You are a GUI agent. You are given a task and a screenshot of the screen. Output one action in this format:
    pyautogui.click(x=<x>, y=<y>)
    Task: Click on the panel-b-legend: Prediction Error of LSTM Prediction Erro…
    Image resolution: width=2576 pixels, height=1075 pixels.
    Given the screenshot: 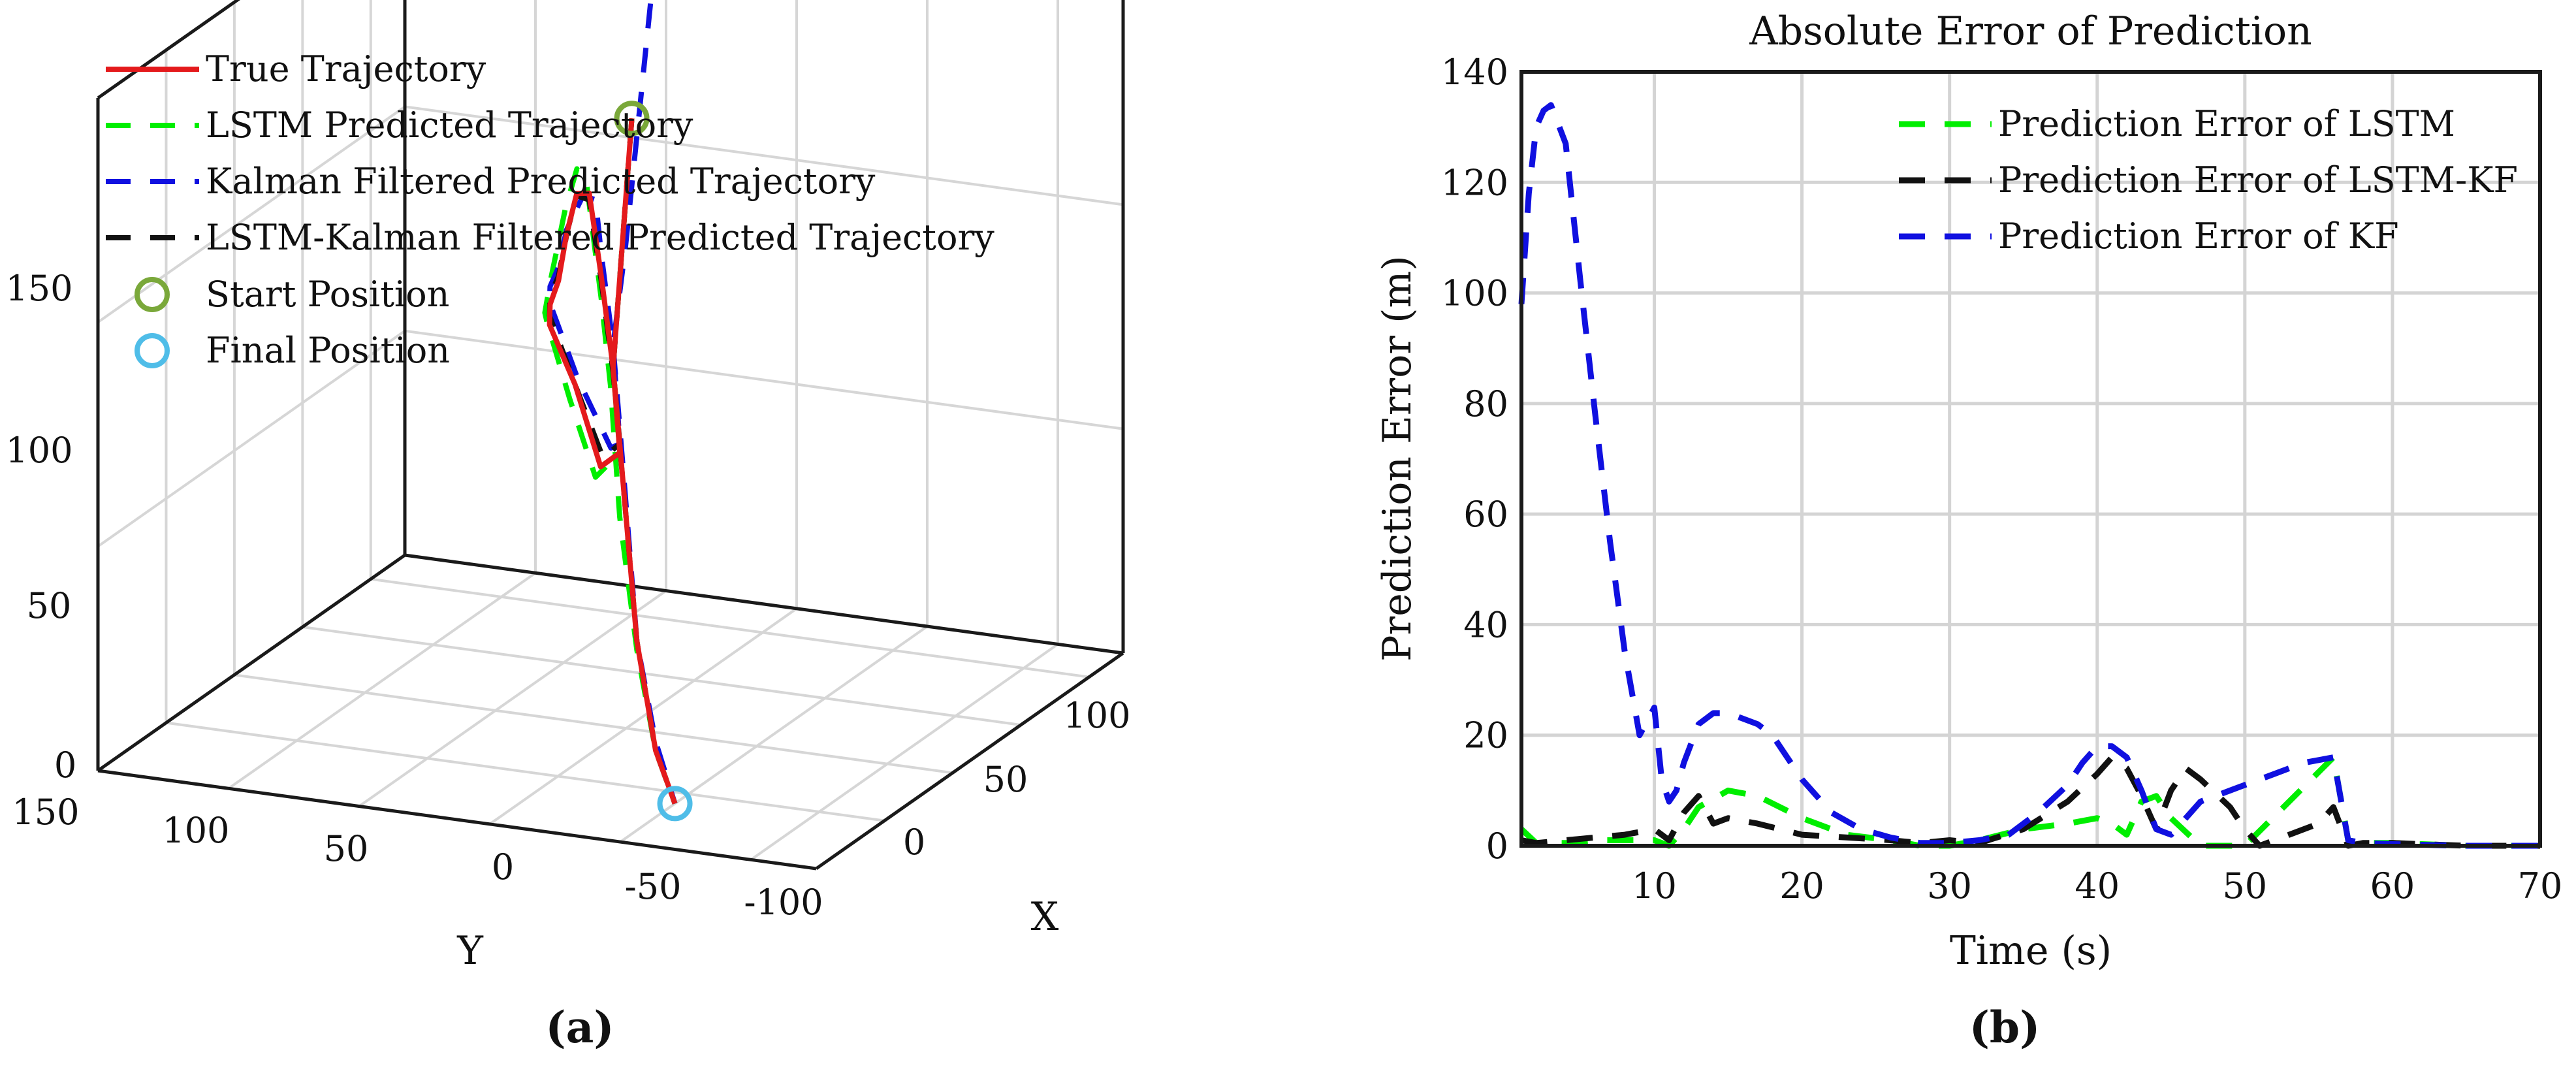 What is the action you would take?
    pyautogui.click(x=2209, y=180)
    